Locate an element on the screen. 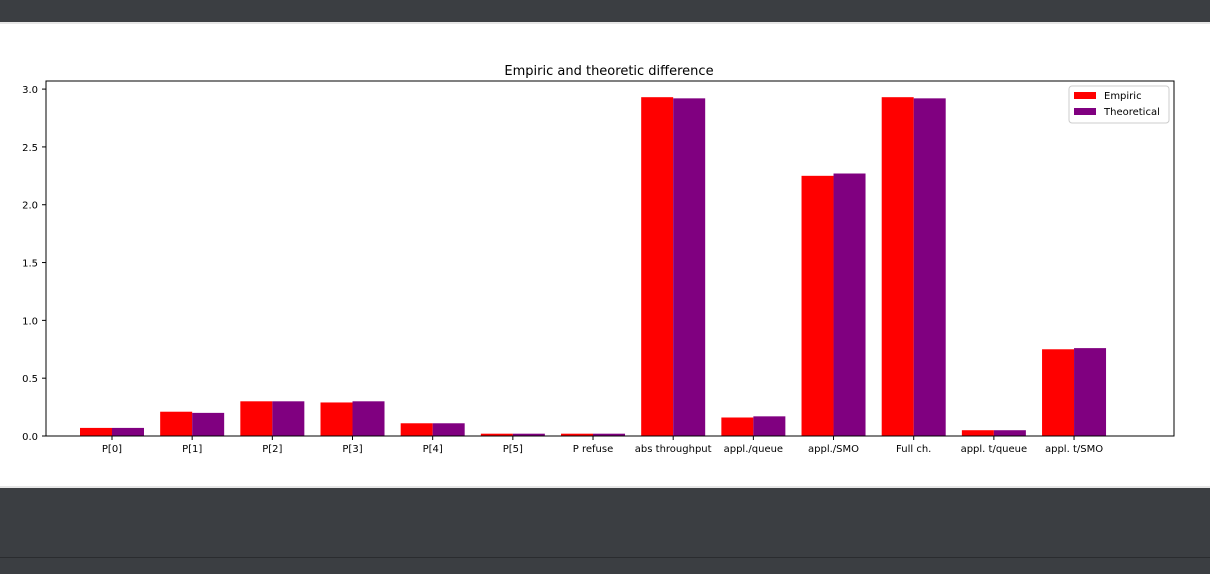 This screenshot has height=574, width=1210. y-tick-label: 3.0 is located at coordinates (30, 90).